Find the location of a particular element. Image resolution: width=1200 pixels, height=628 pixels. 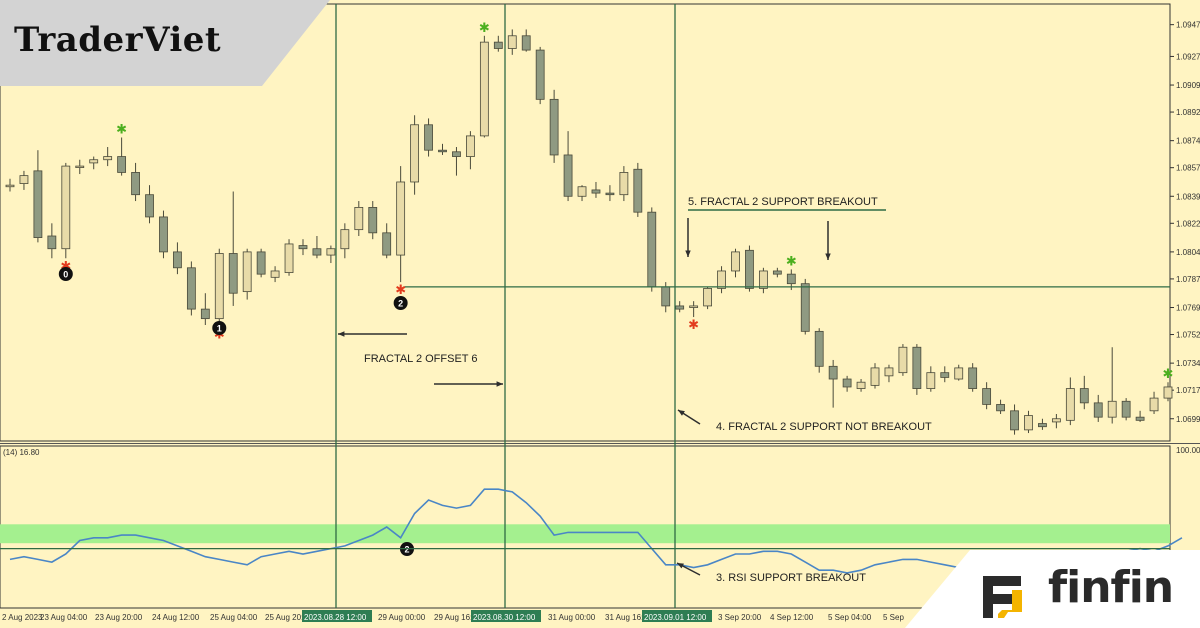

arrow-left-head is located at coordinates (341, 334).